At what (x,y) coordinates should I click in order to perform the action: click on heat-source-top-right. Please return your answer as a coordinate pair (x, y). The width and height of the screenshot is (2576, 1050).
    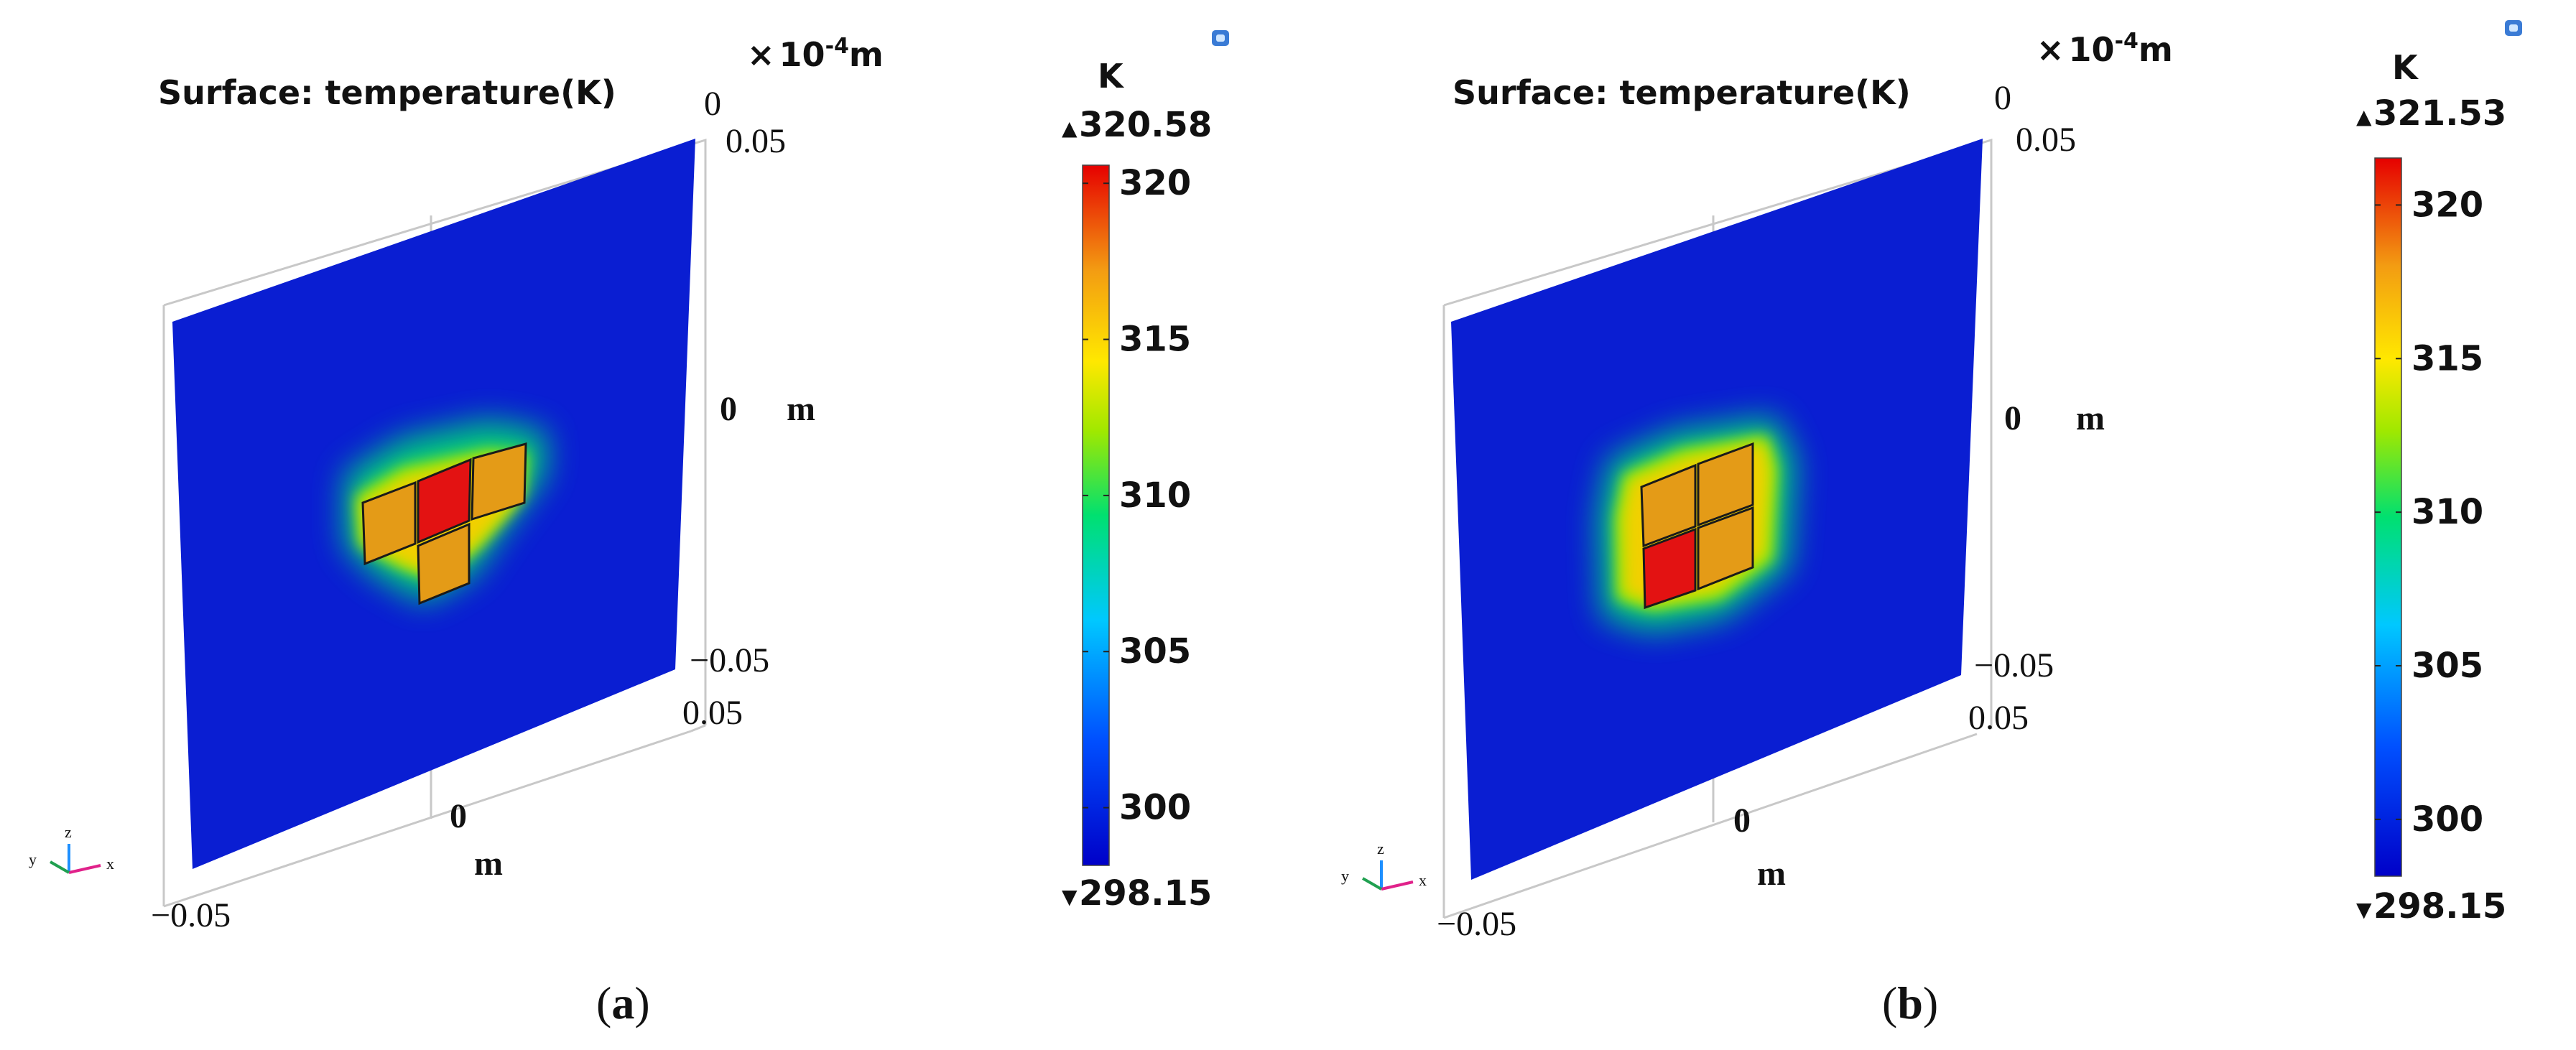
    Looking at the image, I should click on (1725, 484).